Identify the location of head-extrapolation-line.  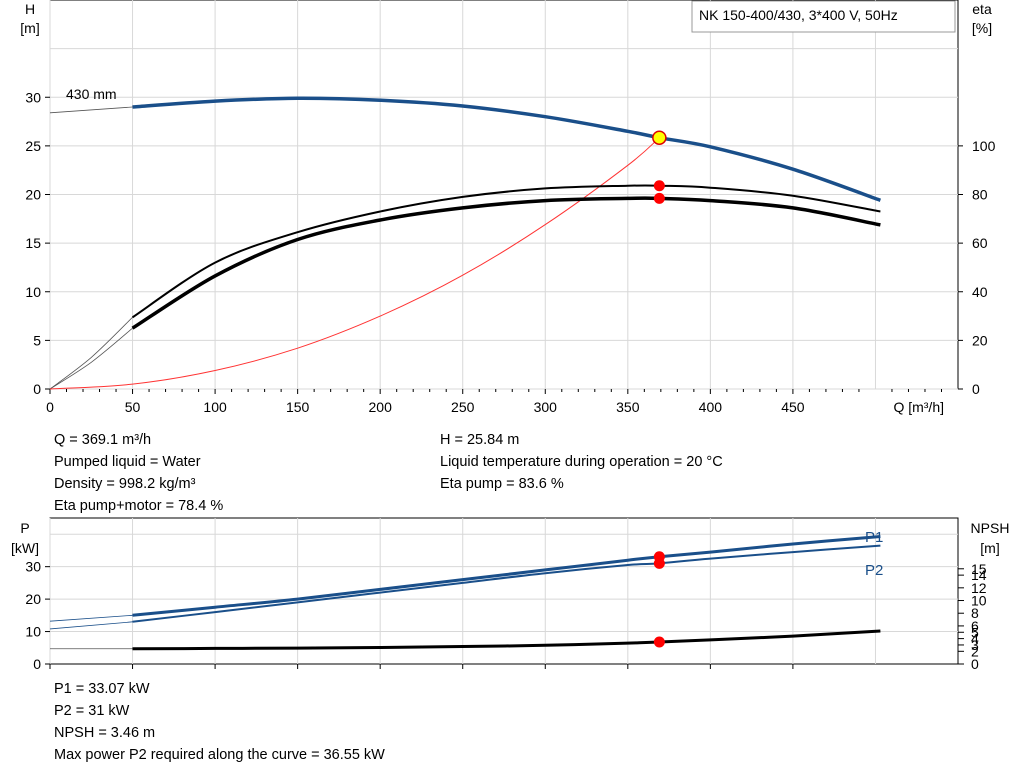
(91, 110).